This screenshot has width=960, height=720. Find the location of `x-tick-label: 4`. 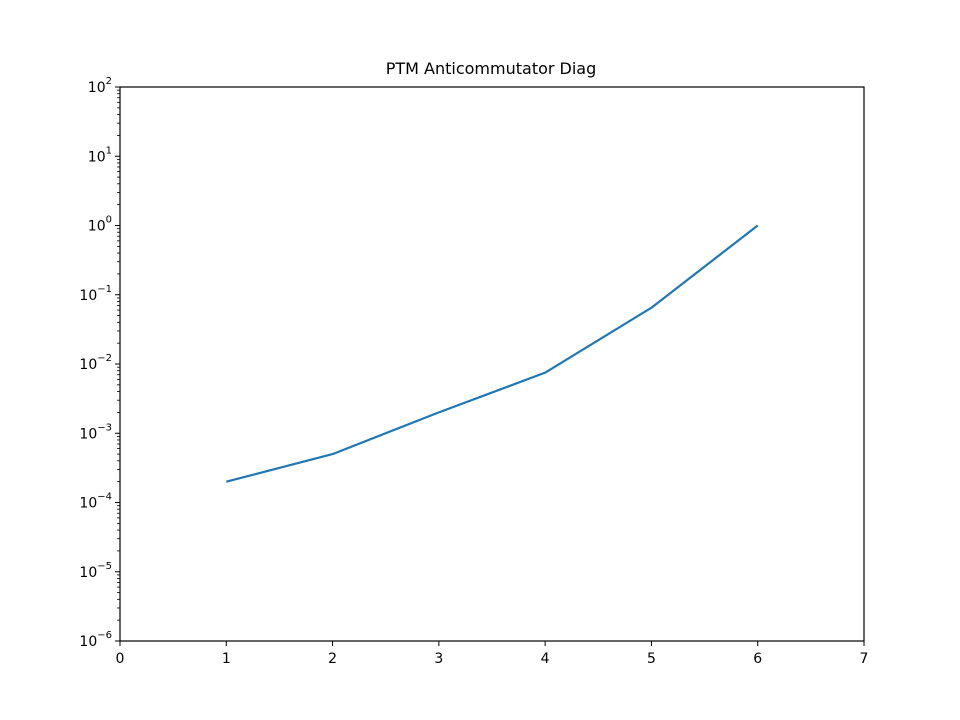

x-tick-label: 4 is located at coordinates (545, 659).